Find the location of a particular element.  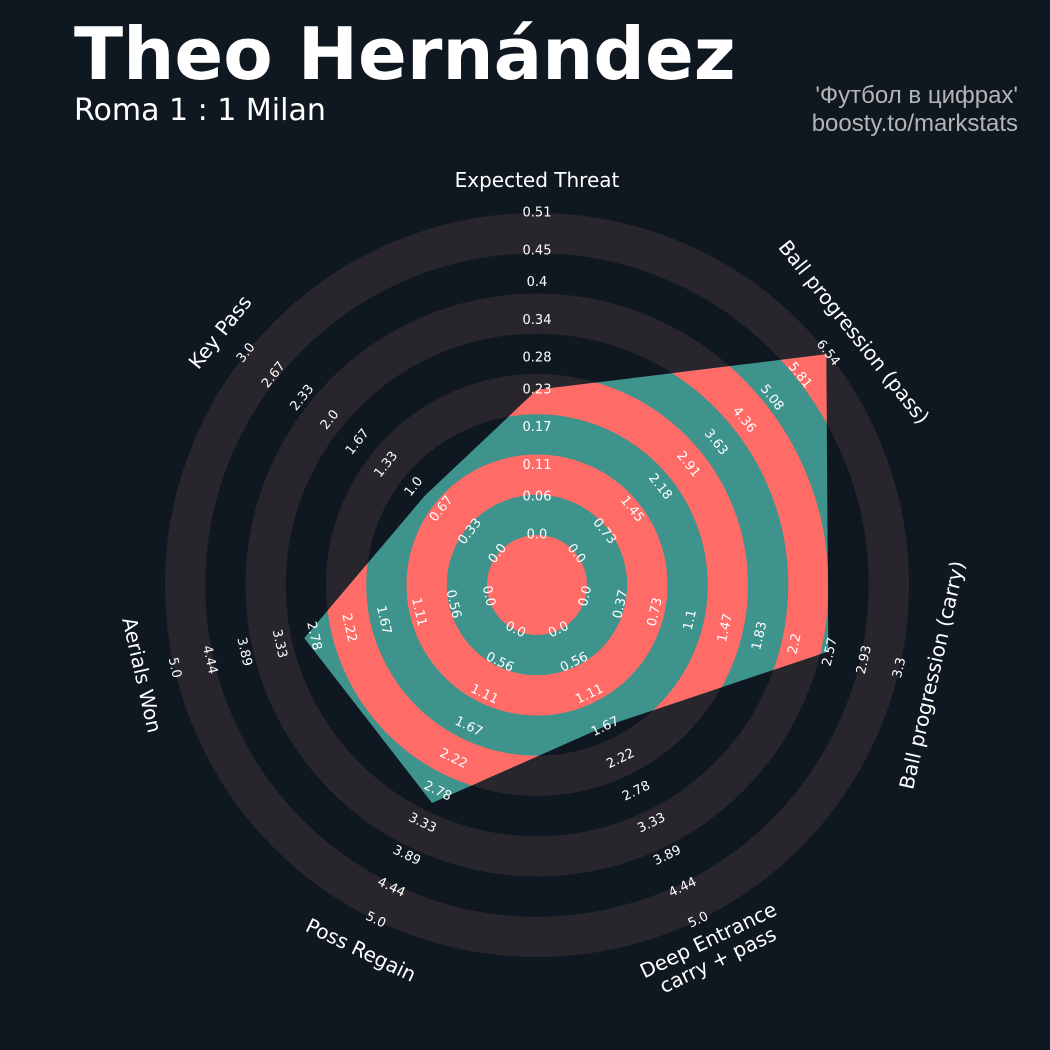

tick-label: 1.1 is located at coordinates (690, 620).